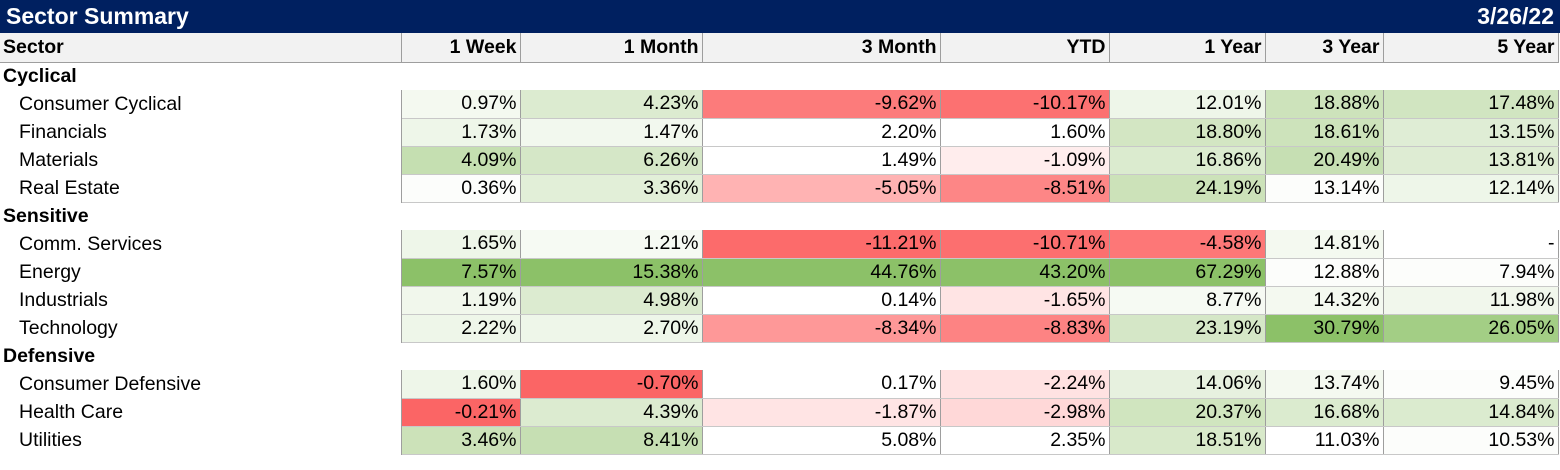 This screenshot has height=470, width=1560. Describe the element at coordinates (1471, 244) in the screenshot. I see `value-cell: -` at that location.